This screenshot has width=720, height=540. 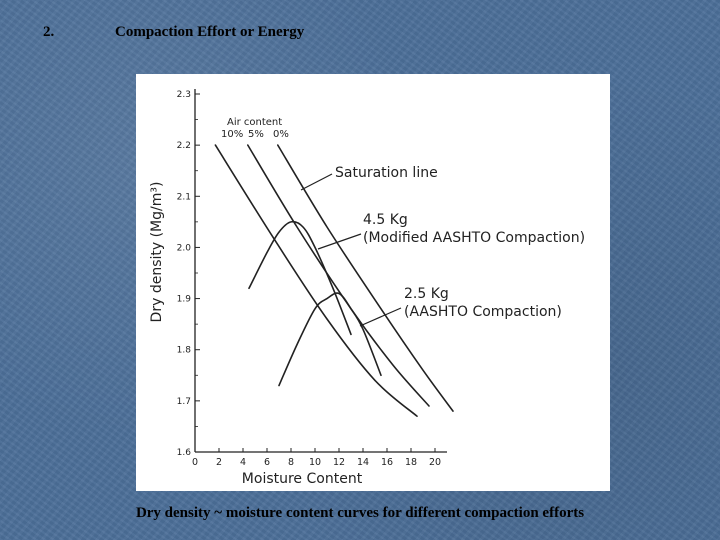 What do you see at coordinates (483, 312) in the screenshot?
I see `aashto-label: (AASHTO Compaction)` at bounding box center [483, 312].